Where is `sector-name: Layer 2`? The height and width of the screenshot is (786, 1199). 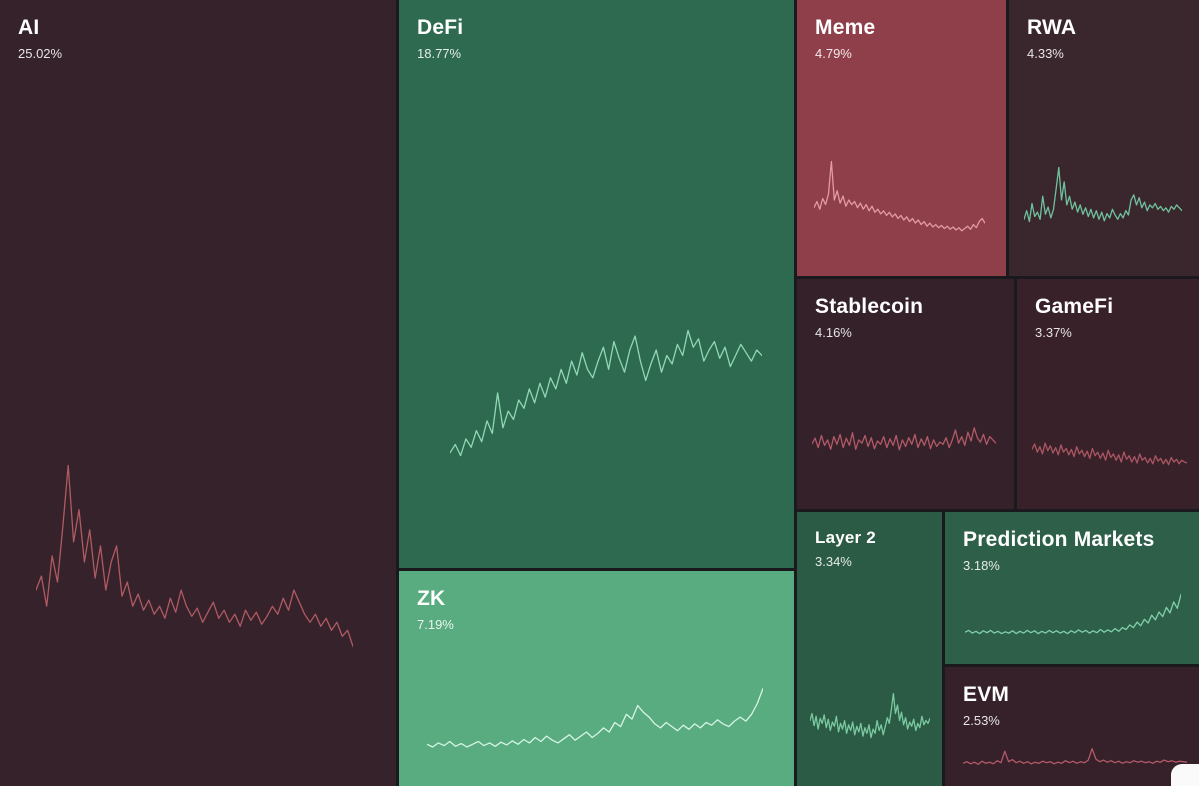
sector-name: Layer 2 is located at coordinates (845, 537).